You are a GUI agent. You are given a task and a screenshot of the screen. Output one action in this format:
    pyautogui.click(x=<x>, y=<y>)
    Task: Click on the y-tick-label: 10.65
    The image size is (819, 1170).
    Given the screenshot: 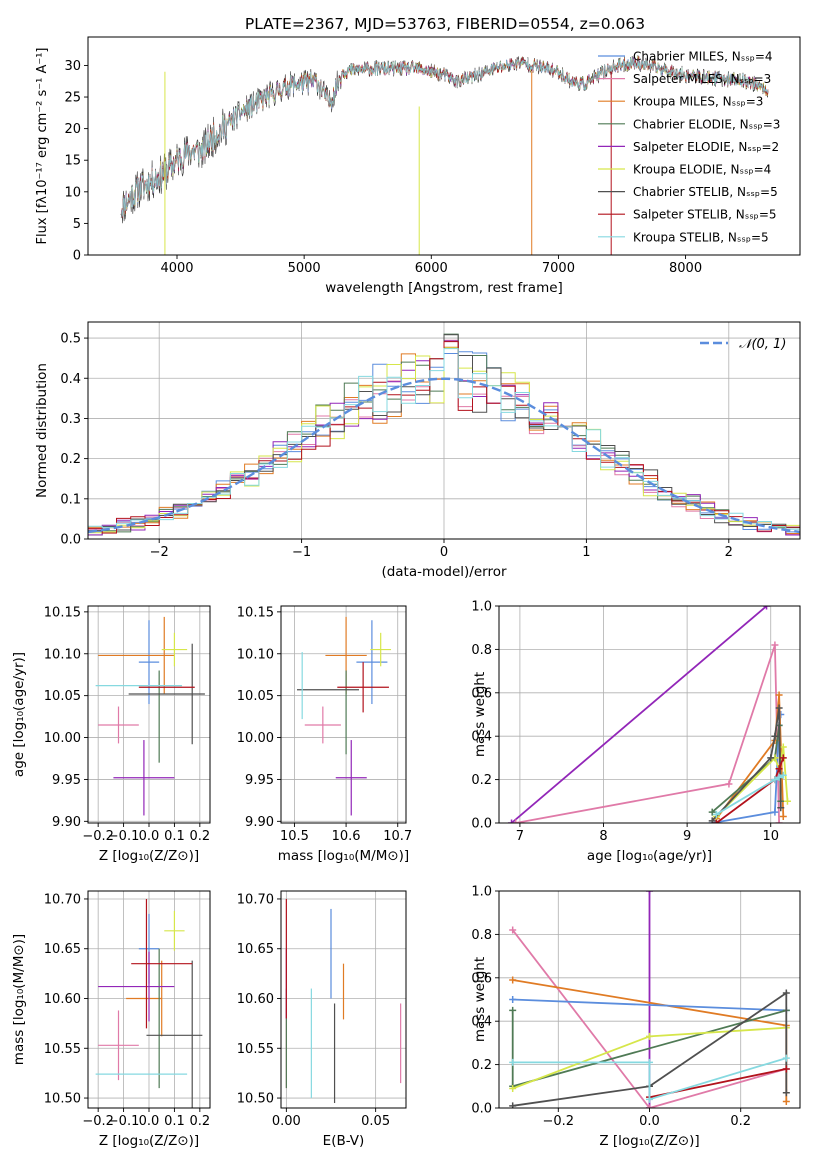 What is the action you would take?
    pyautogui.click(x=255, y=949)
    